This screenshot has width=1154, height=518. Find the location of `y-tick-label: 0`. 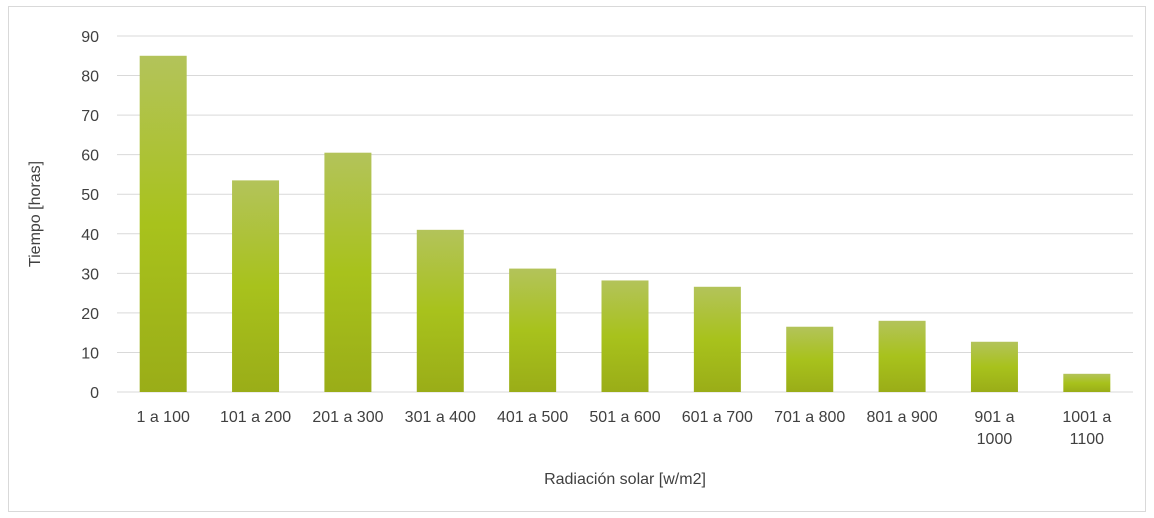

y-tick-label: 0 is located at coordinates (94, 393).